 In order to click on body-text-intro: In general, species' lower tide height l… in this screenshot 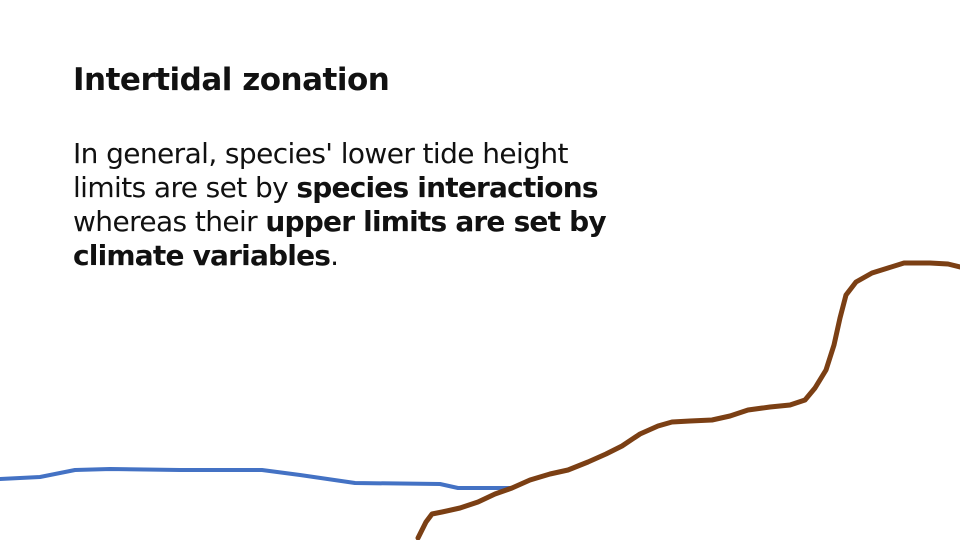, I will do `click(320, 170)`.